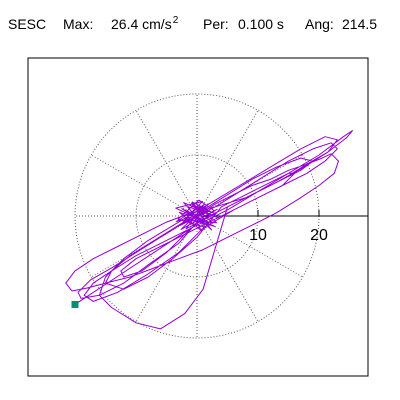 Image resolution: width=400 pixels, height=400 pixels. I want to click on x-tick-label-10: 10, so click(258, 235).